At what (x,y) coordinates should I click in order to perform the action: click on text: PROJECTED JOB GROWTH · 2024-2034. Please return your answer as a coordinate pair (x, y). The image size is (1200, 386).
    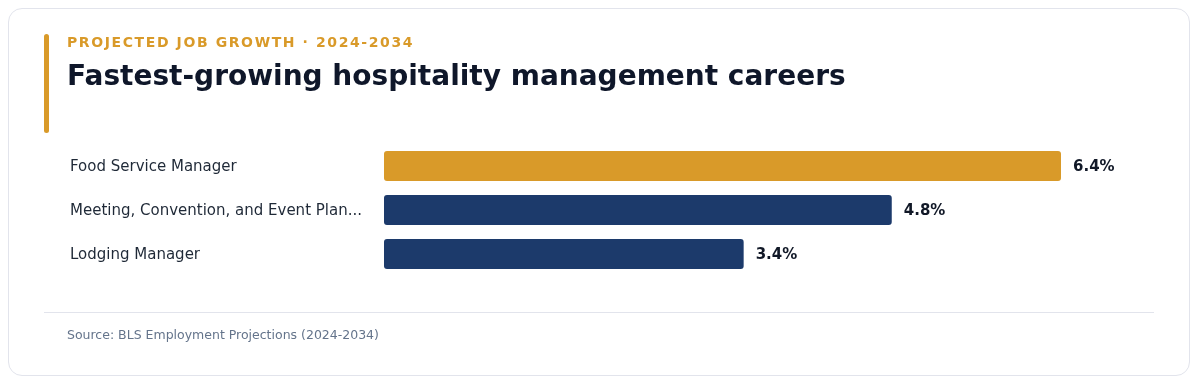
    Looking at the image, I should click on (241, 42).